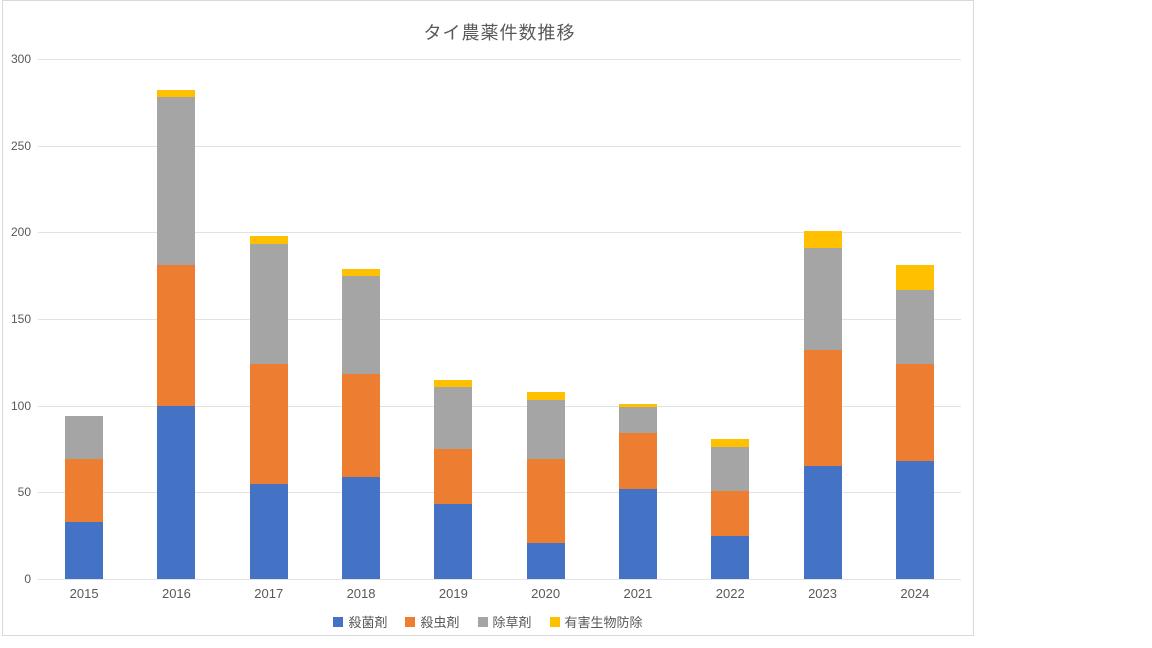 This screenshot has height=648, width=1152. What do you see at coordinates (915, 593) in the screenshot?
I see `x-axis-tick-label: 2024` at bounding box center [915, 593].